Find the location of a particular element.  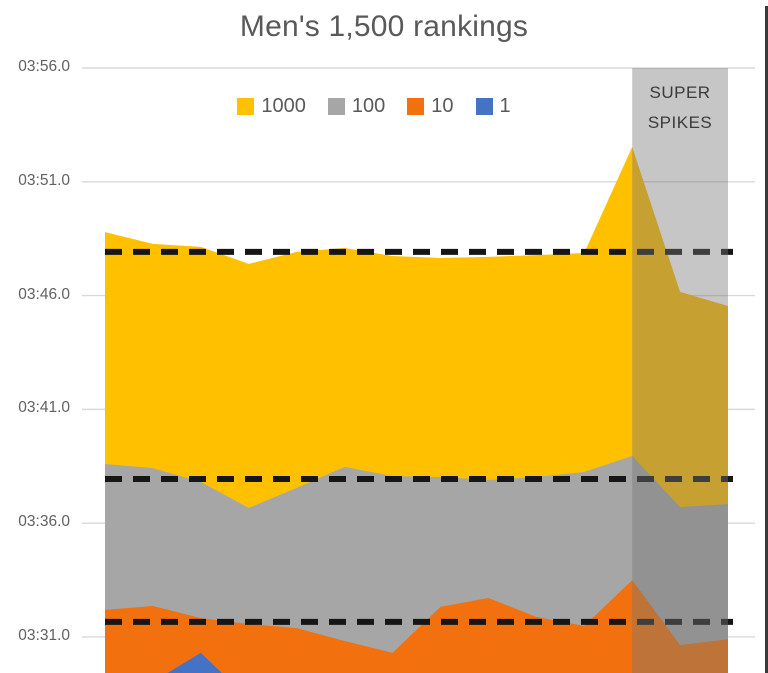

y-tick-label: 03:51.0 is located at coordinates (44, 180).